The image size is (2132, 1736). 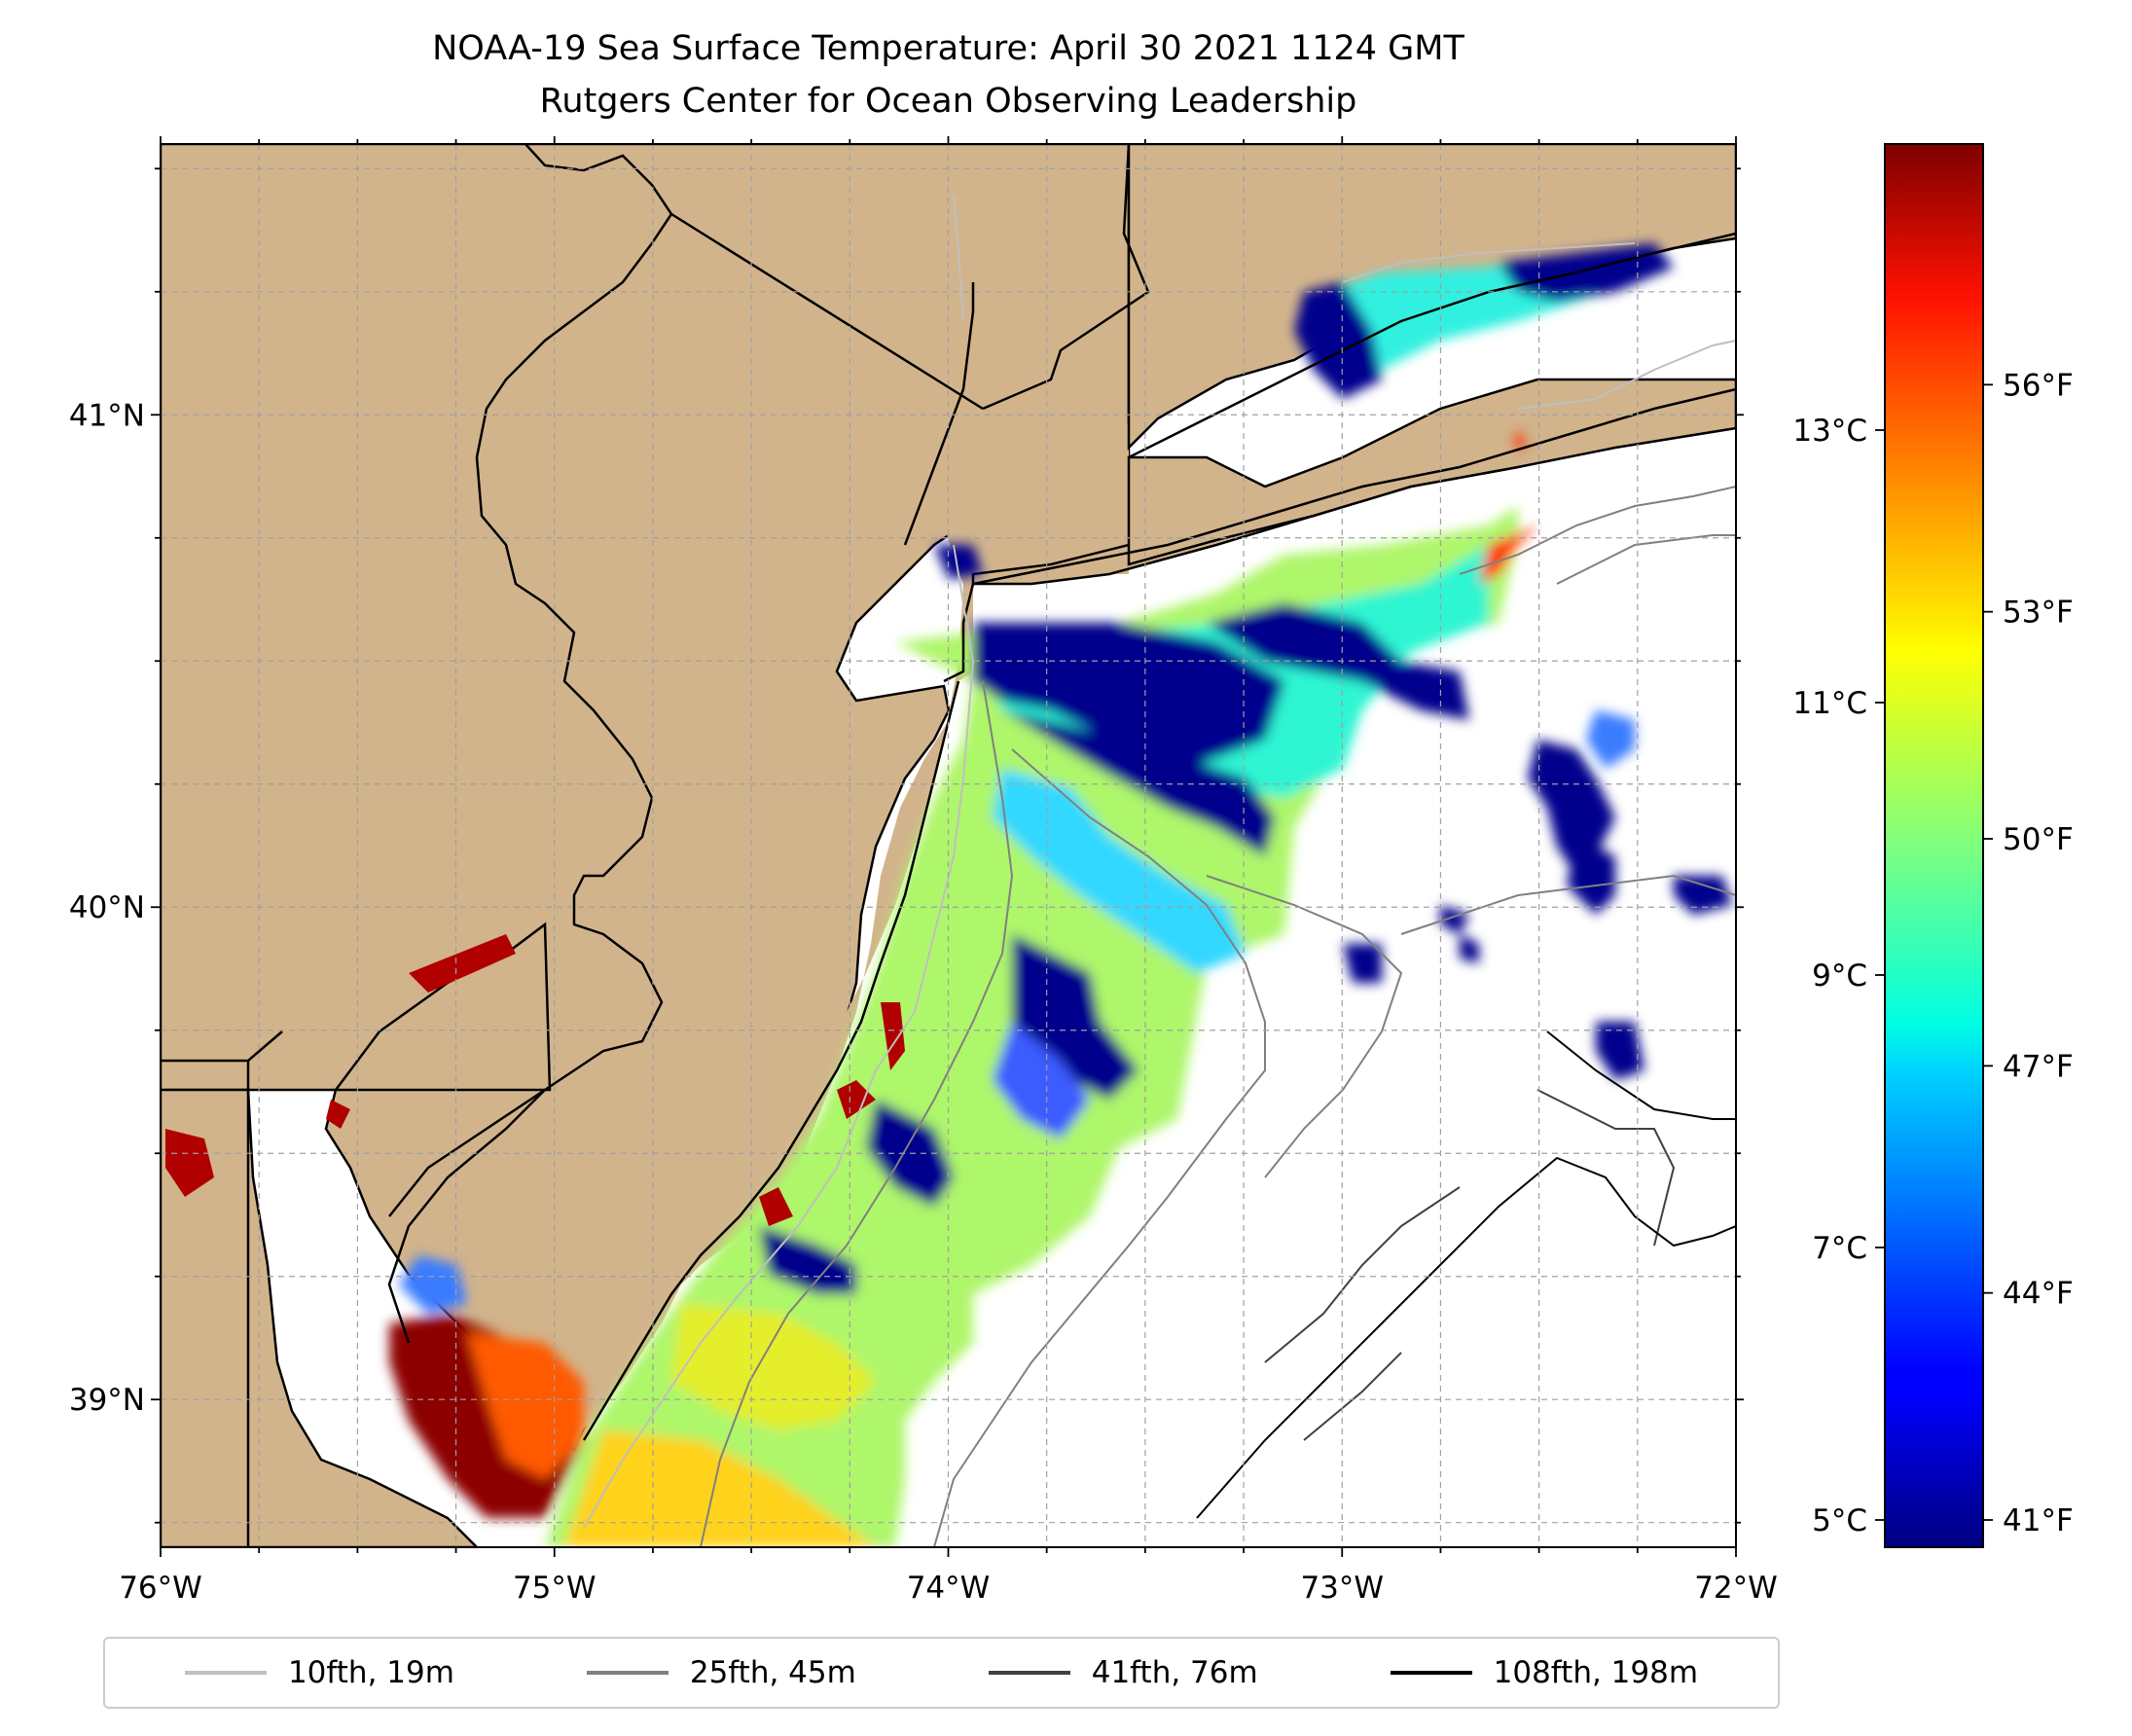 I want to click on legend-label-25fth: 25fth, 45m, so click(x=772, y=1673).